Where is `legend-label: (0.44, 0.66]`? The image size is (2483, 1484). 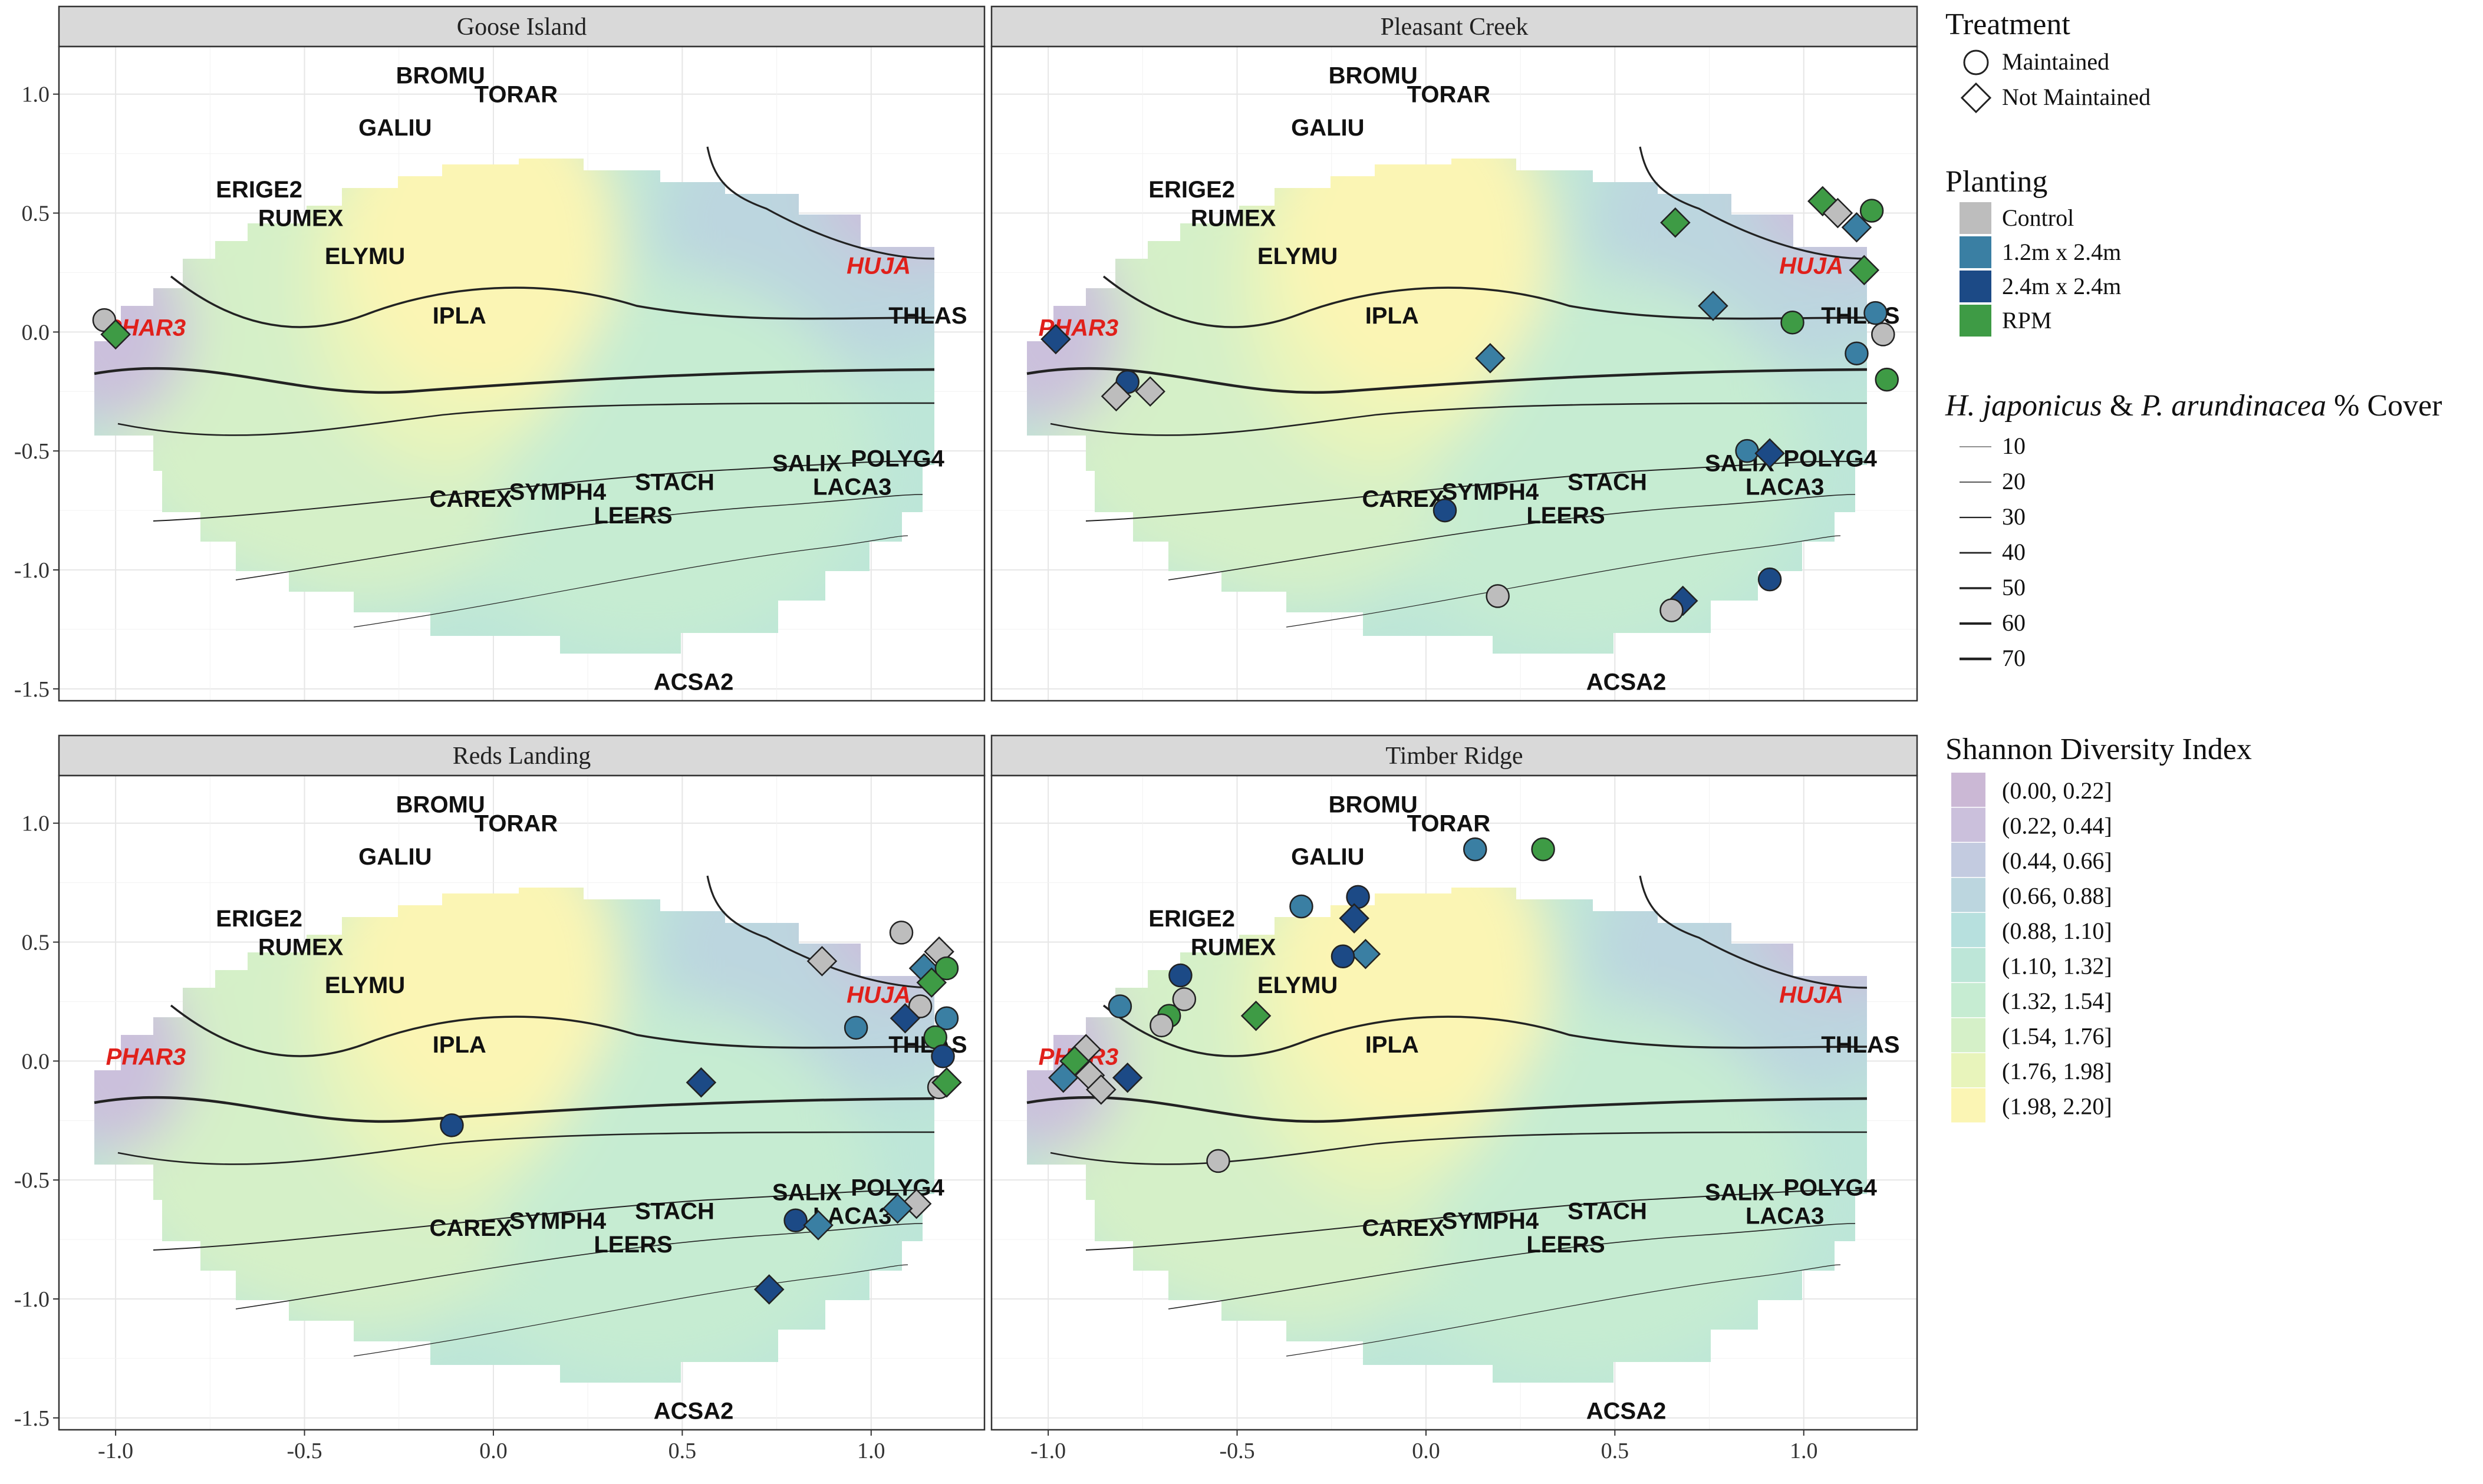
legend-label: (0.44, 0.66] is located at coordinates (2057, 861).